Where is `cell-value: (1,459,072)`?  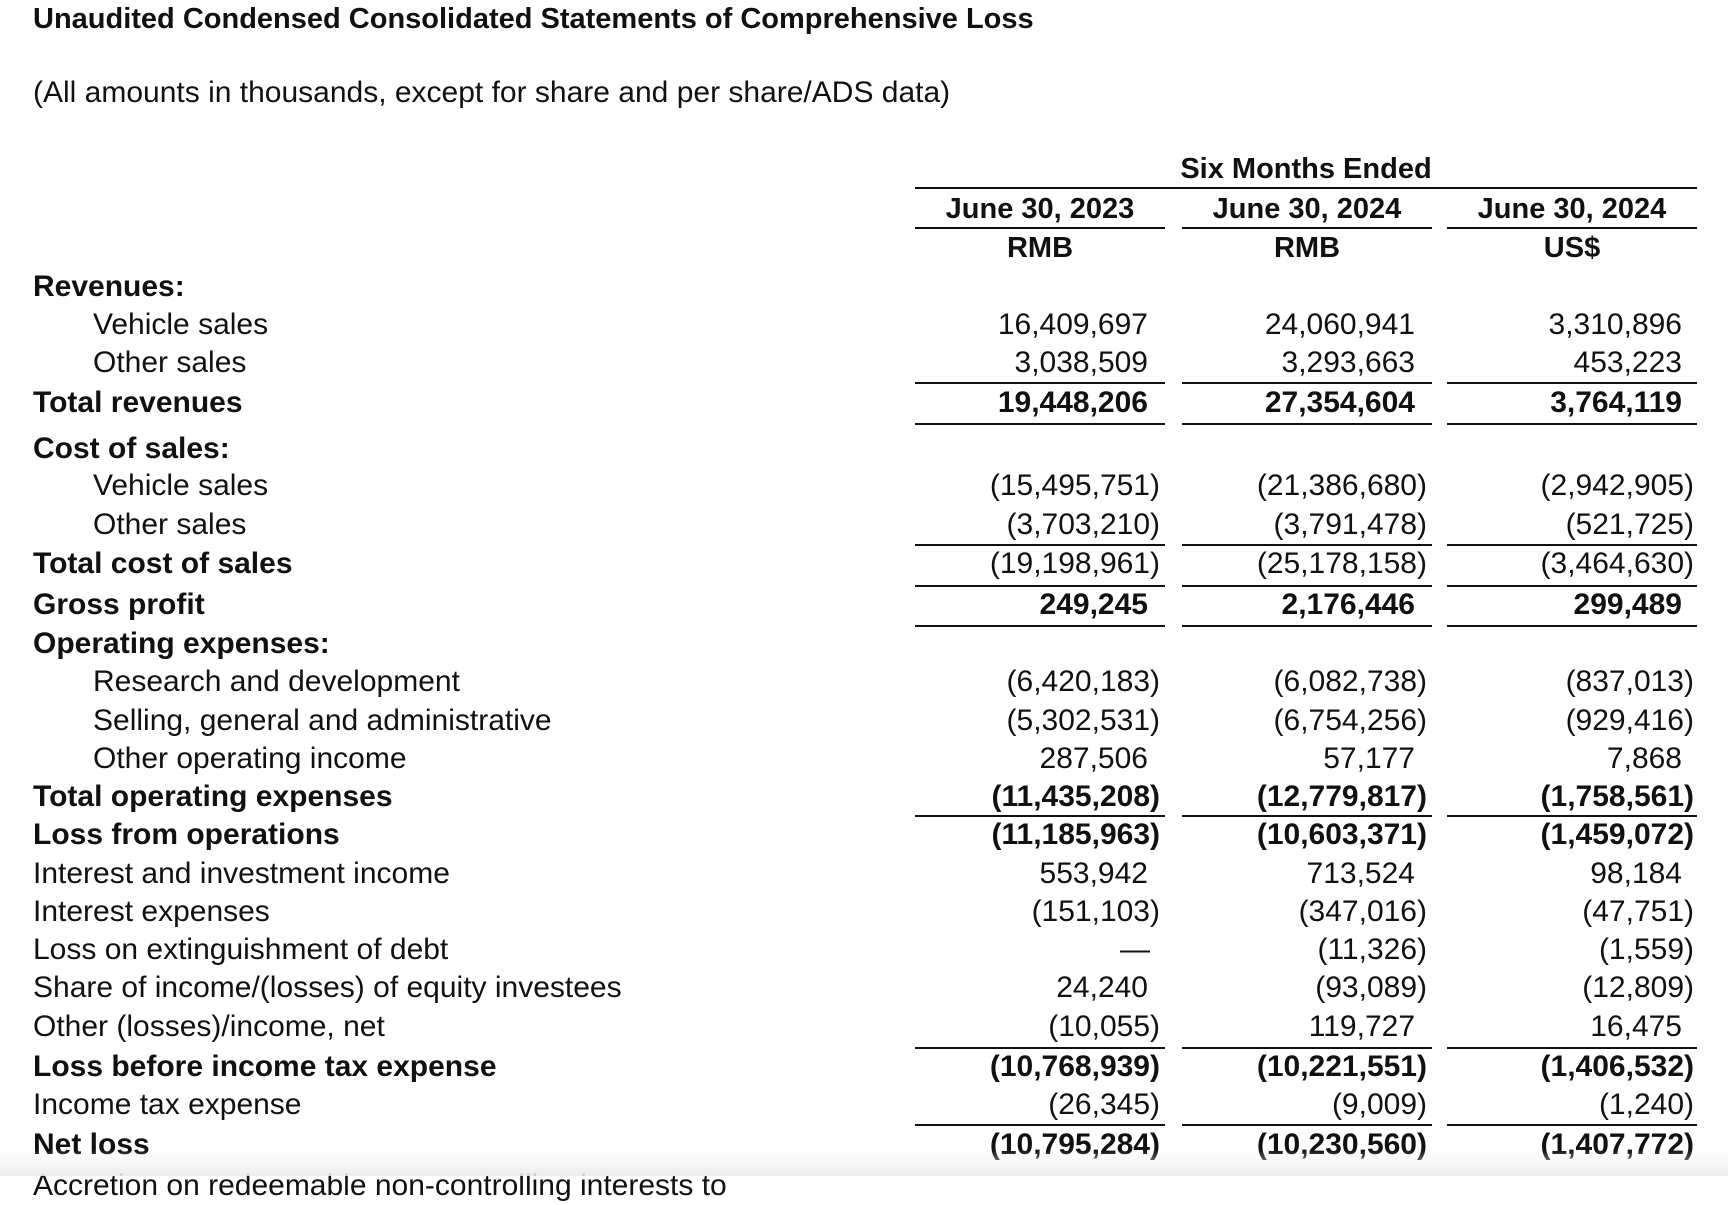
cell-value: (1,459,072) is located at coordinates (1617, 834).